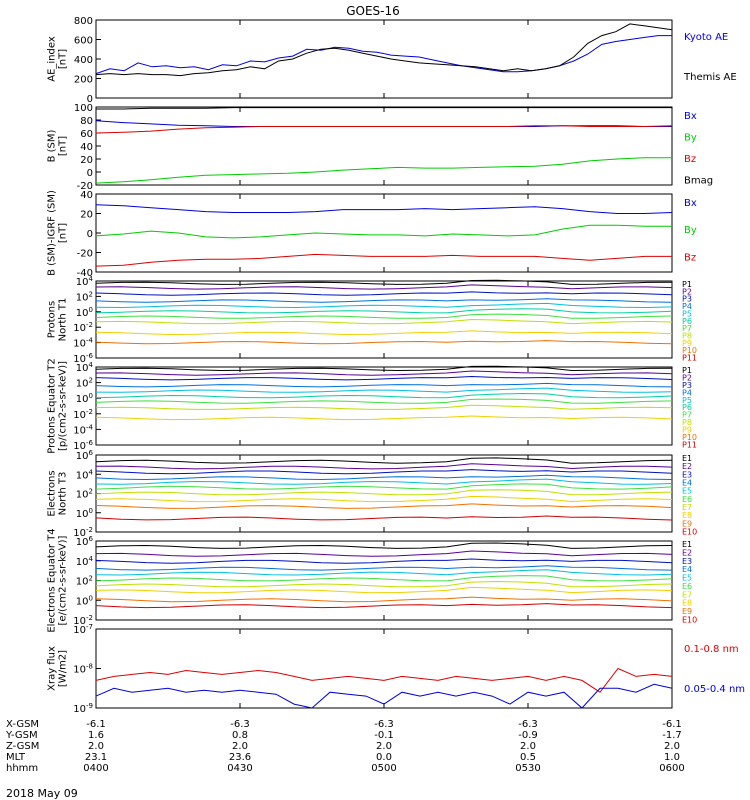 Image resolution: width=750 pixels, height=800 pixels. What do you see at coordinates (63, 59) in the screenshot?
I see `y-axis-label: [nT]` at bounding box center [63, 59].